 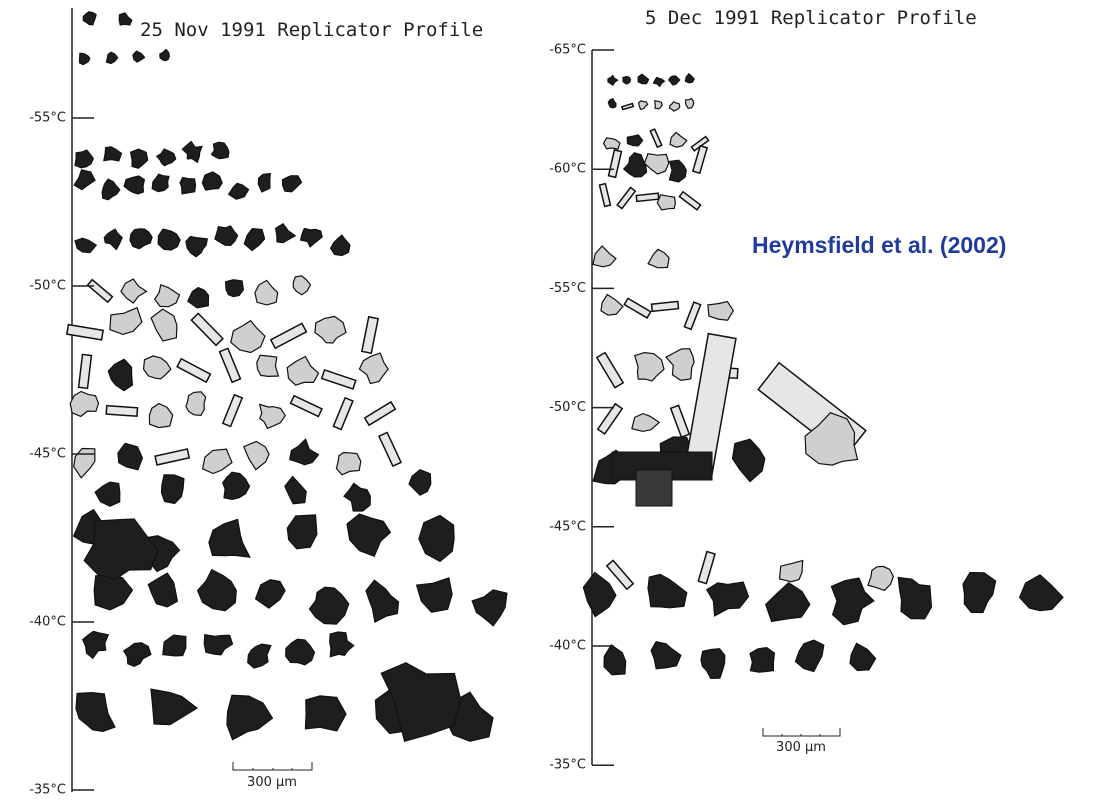 I want to click on left-title: 25 Nov 1991 Replicator Profile, so click(x=311, y=30).